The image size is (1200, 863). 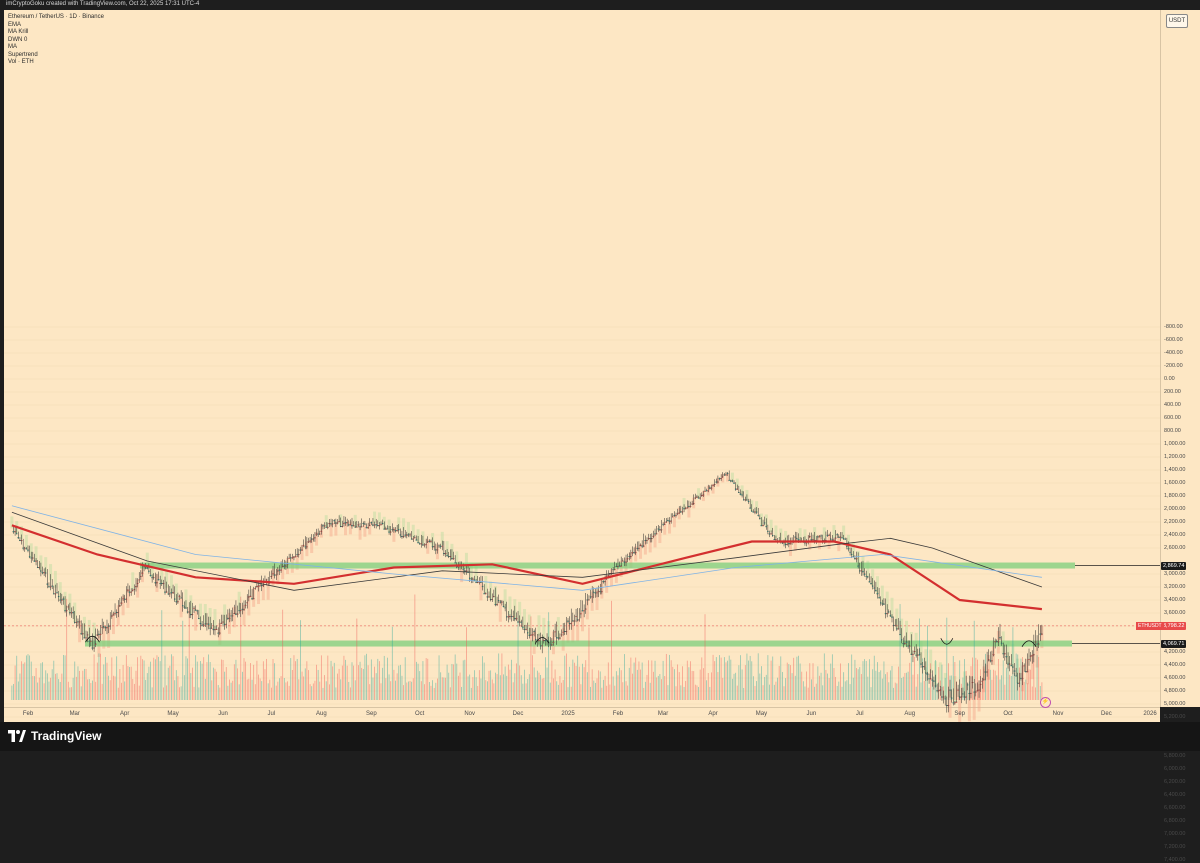 What do you see at coordinates (1175, 756) in the screenshot?
I see `price-axis-label: 5,800.00` at bounding box center [1175, 756].